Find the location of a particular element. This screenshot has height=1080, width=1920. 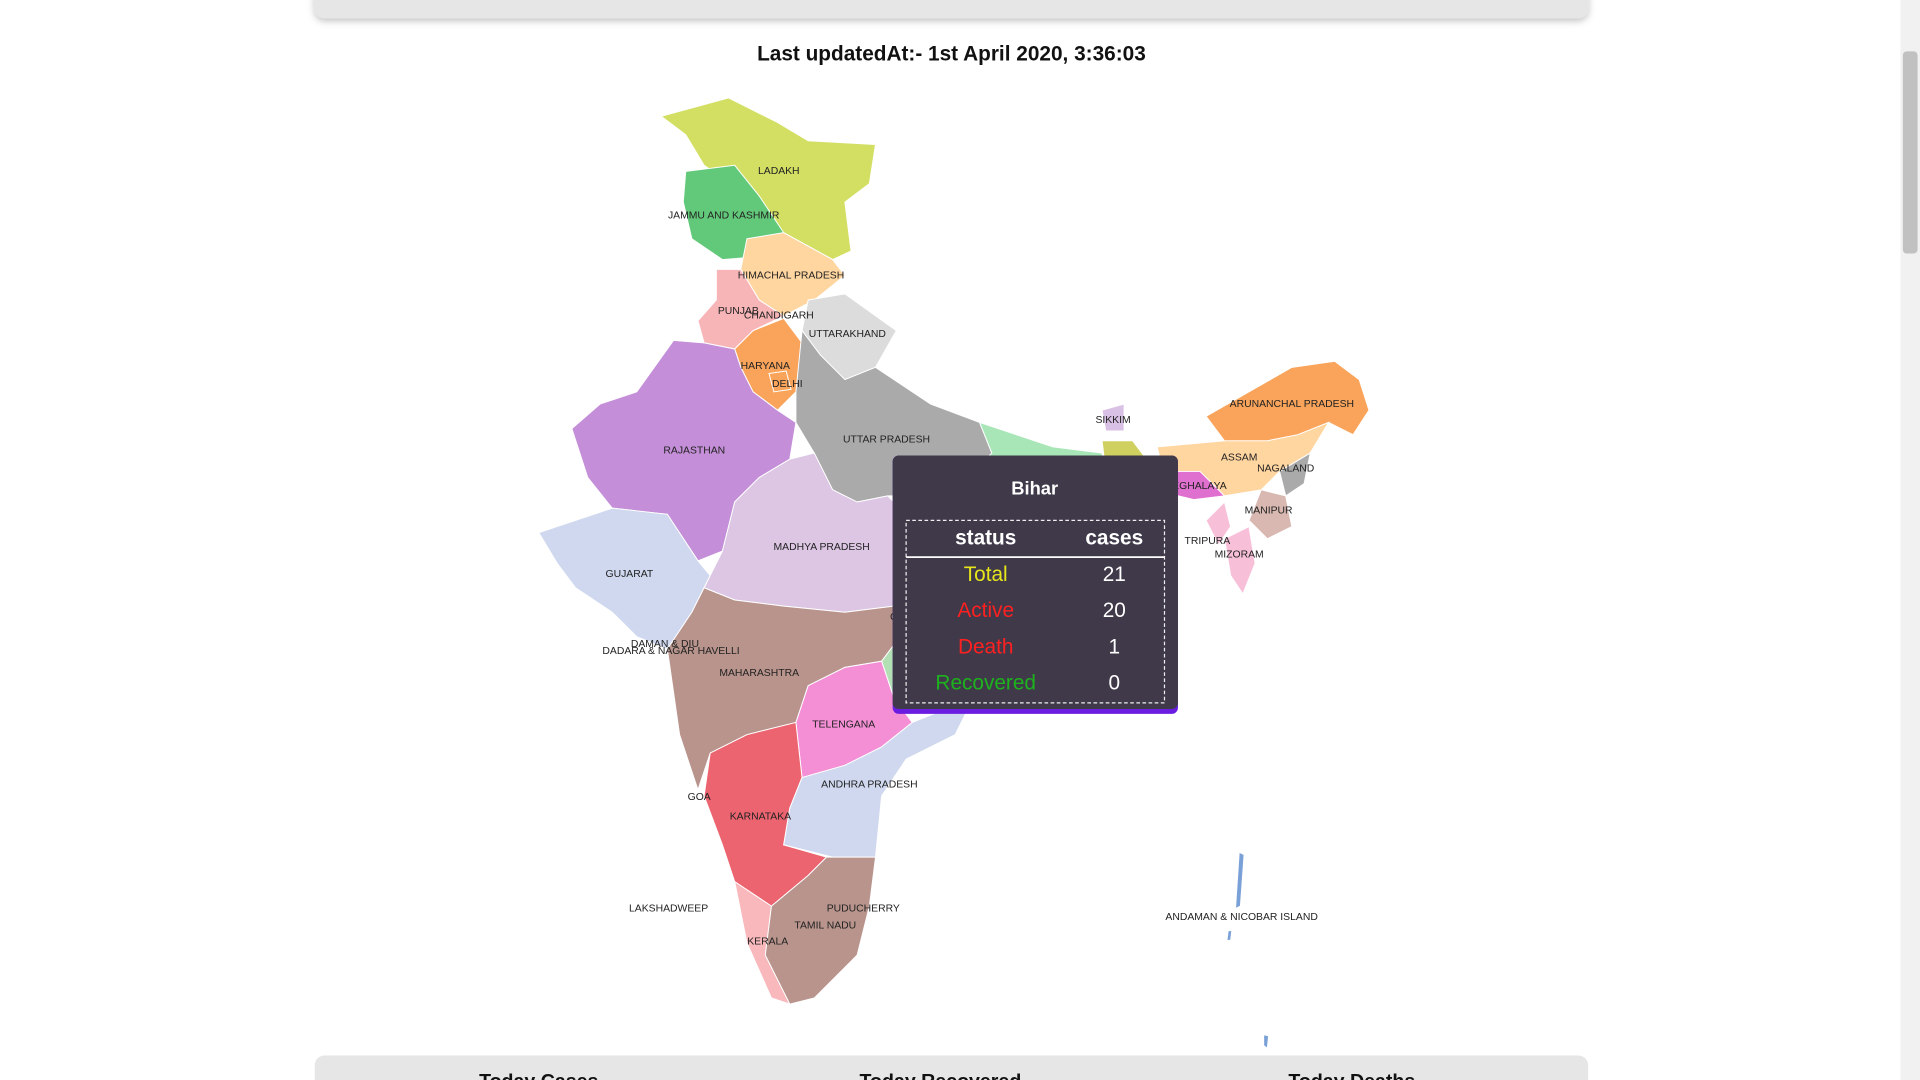

top-bar is located at coordinates (951, 9).